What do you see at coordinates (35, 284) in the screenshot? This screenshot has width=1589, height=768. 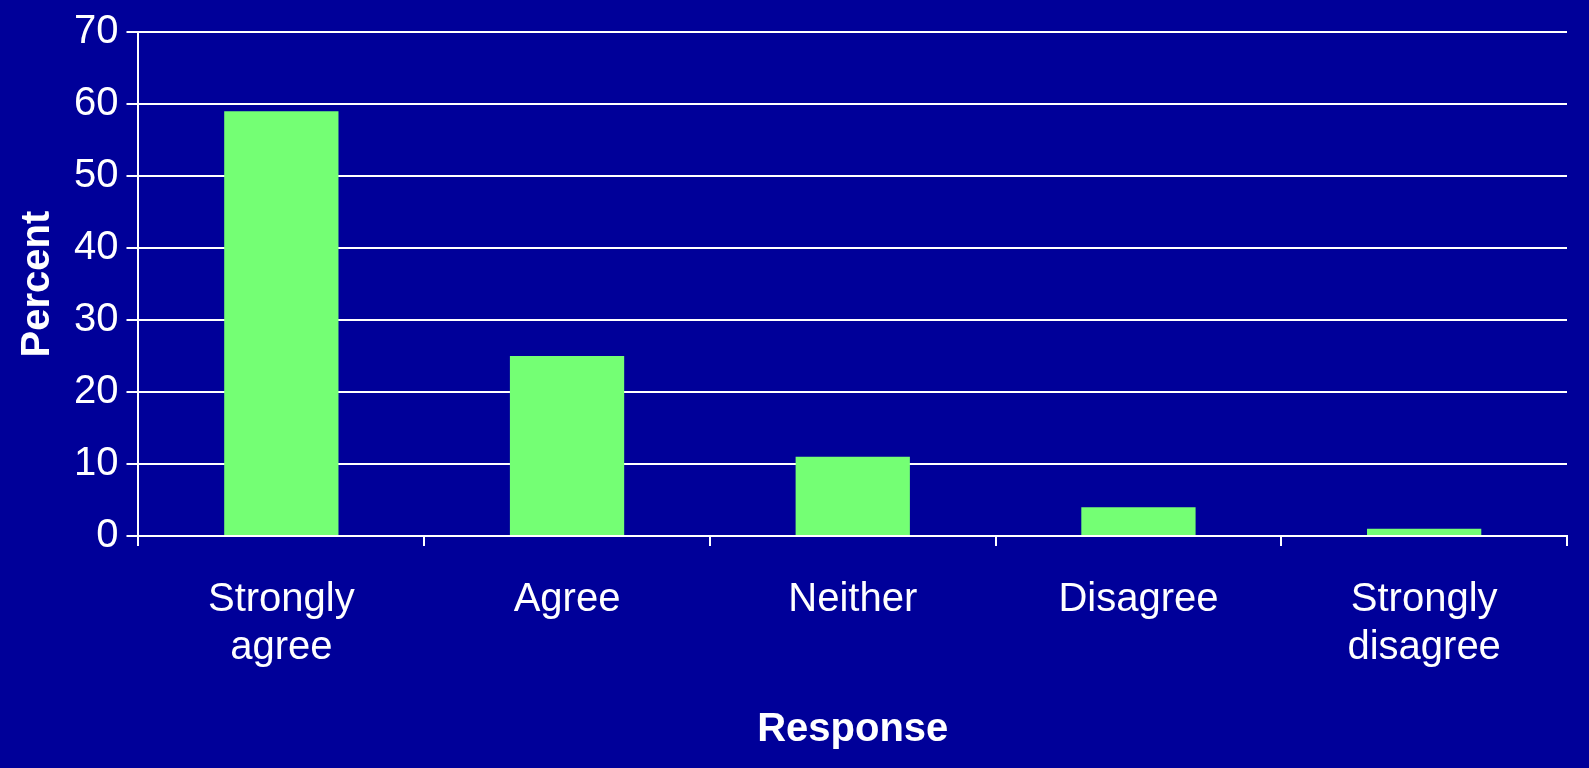 I see `y-axis-title: Percent` at bounding box center [35, 284].